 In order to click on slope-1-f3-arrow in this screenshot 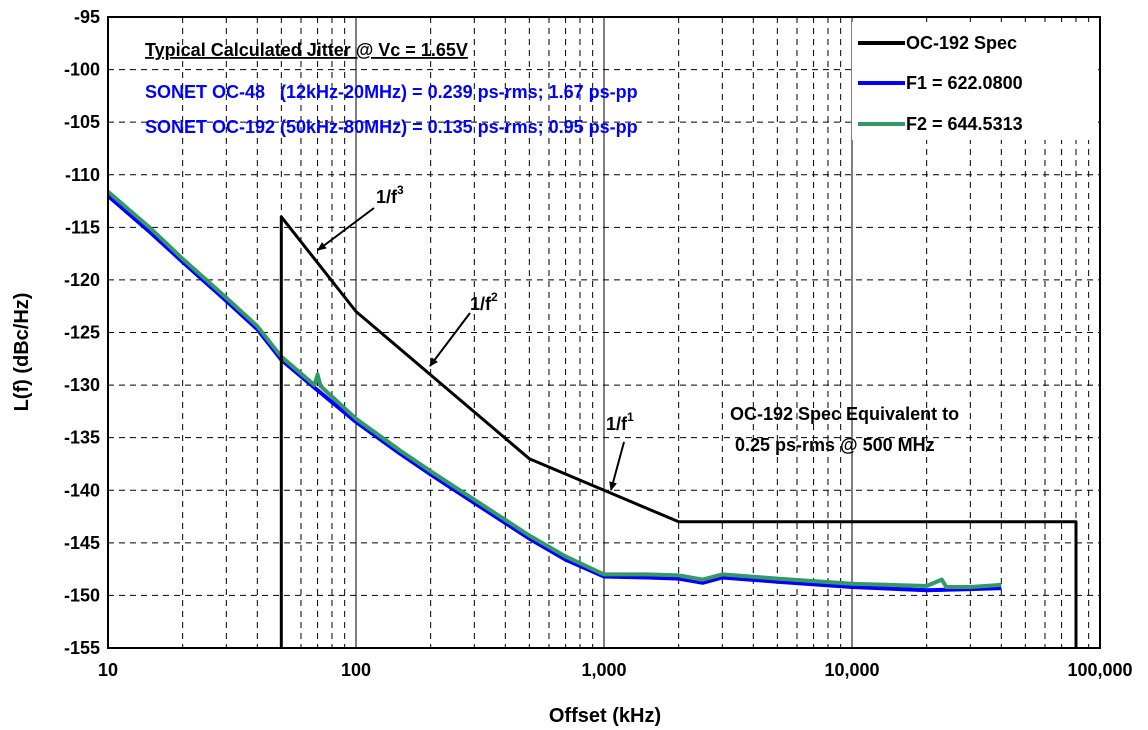, I will do `click(346, 229)`.